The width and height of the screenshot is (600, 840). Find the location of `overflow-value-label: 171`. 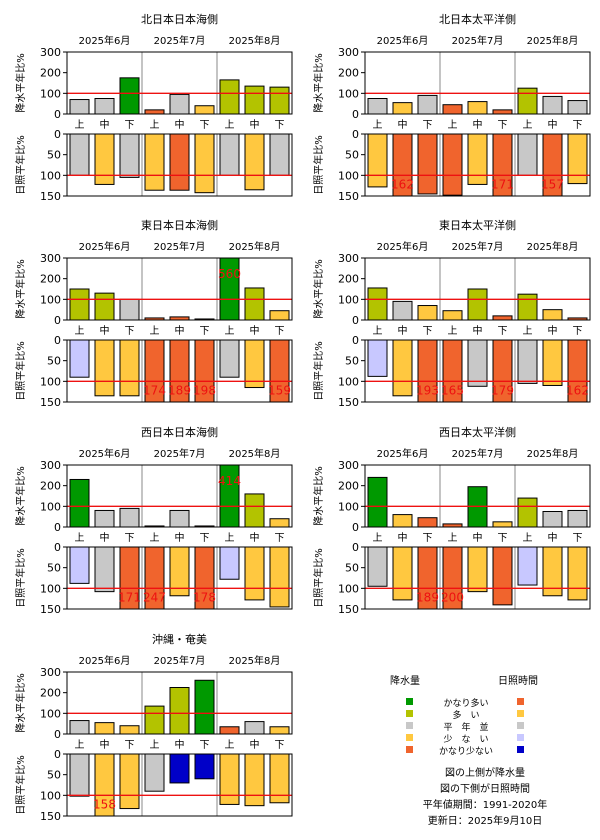

overflow-value-label: 171 is located at coordinates (502, 185).